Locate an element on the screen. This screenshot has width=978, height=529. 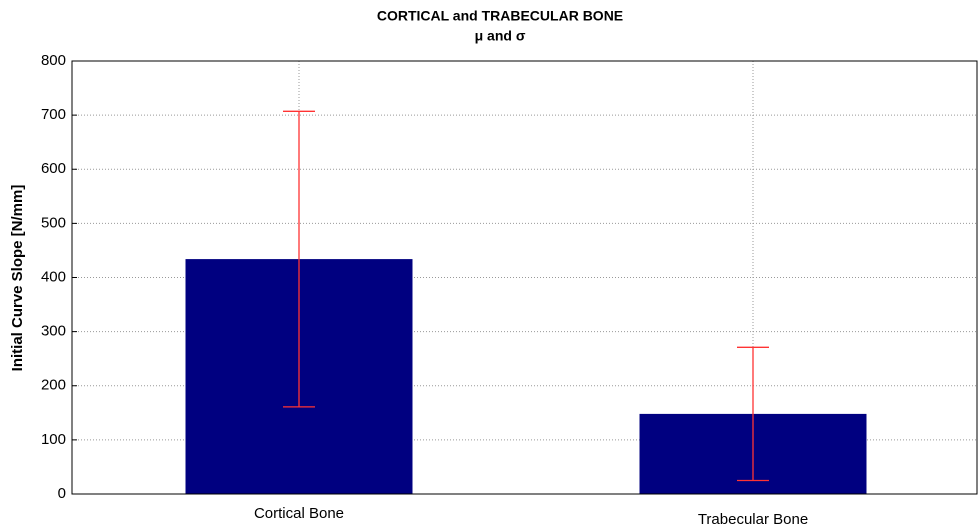
y-tick-label: 700 is located at coordinates (53, 114).